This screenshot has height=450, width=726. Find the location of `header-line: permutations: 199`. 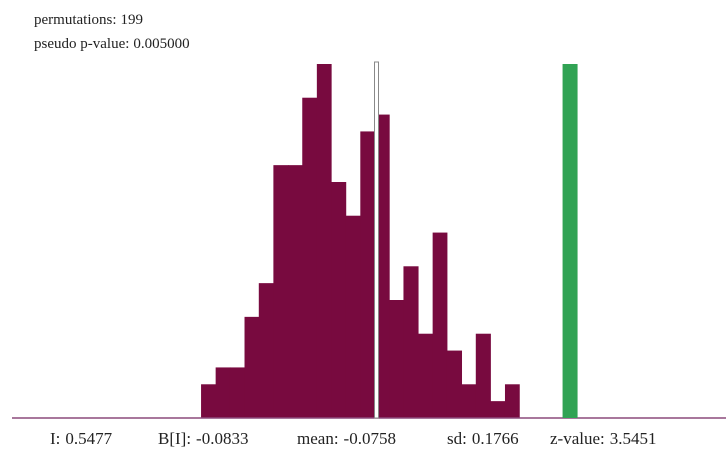

header-line: permutations: 199 is located at coordinates (88, 20).